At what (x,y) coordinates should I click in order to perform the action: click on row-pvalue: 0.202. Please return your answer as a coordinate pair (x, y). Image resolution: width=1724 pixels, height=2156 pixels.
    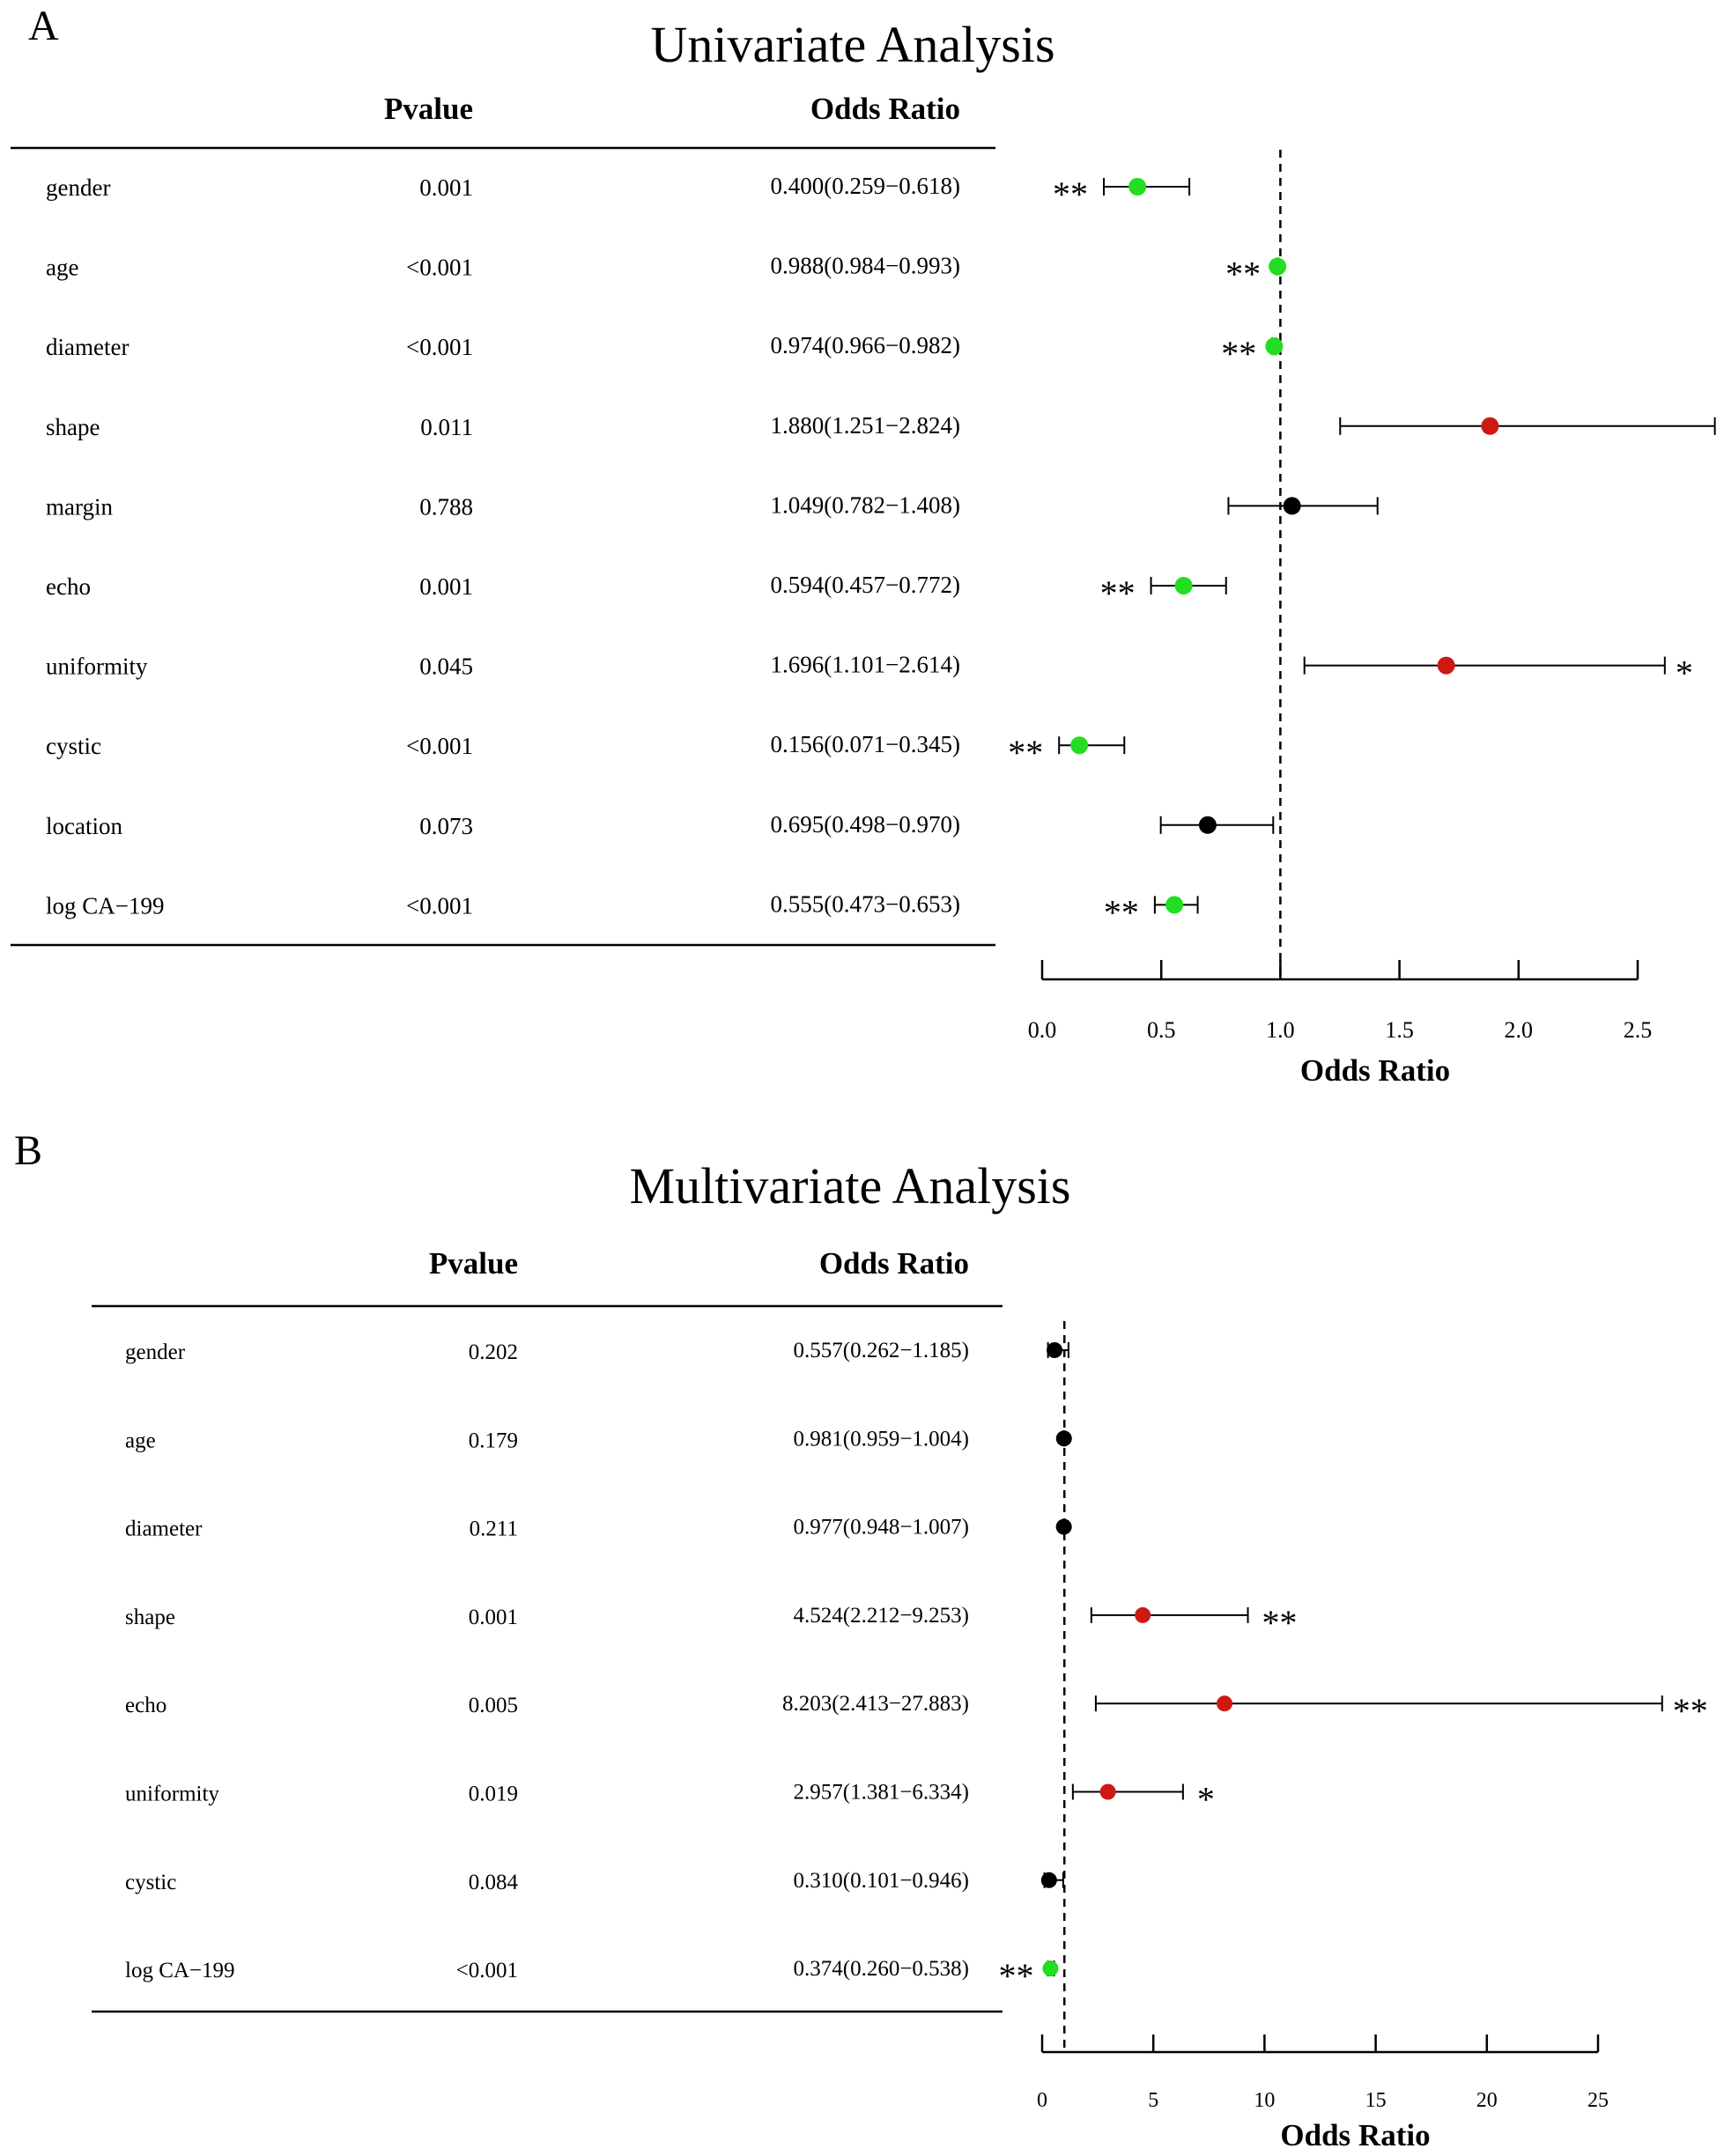
    Looking at the image, I should click on (493, 1352).